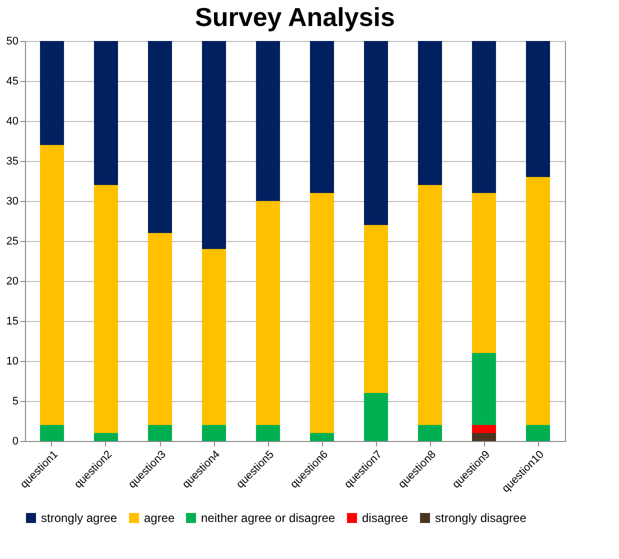  What do you see at coordinates (12, 242) in the screenshot?
I see `y-tick-label: 25` at bounding box center [12, 242].